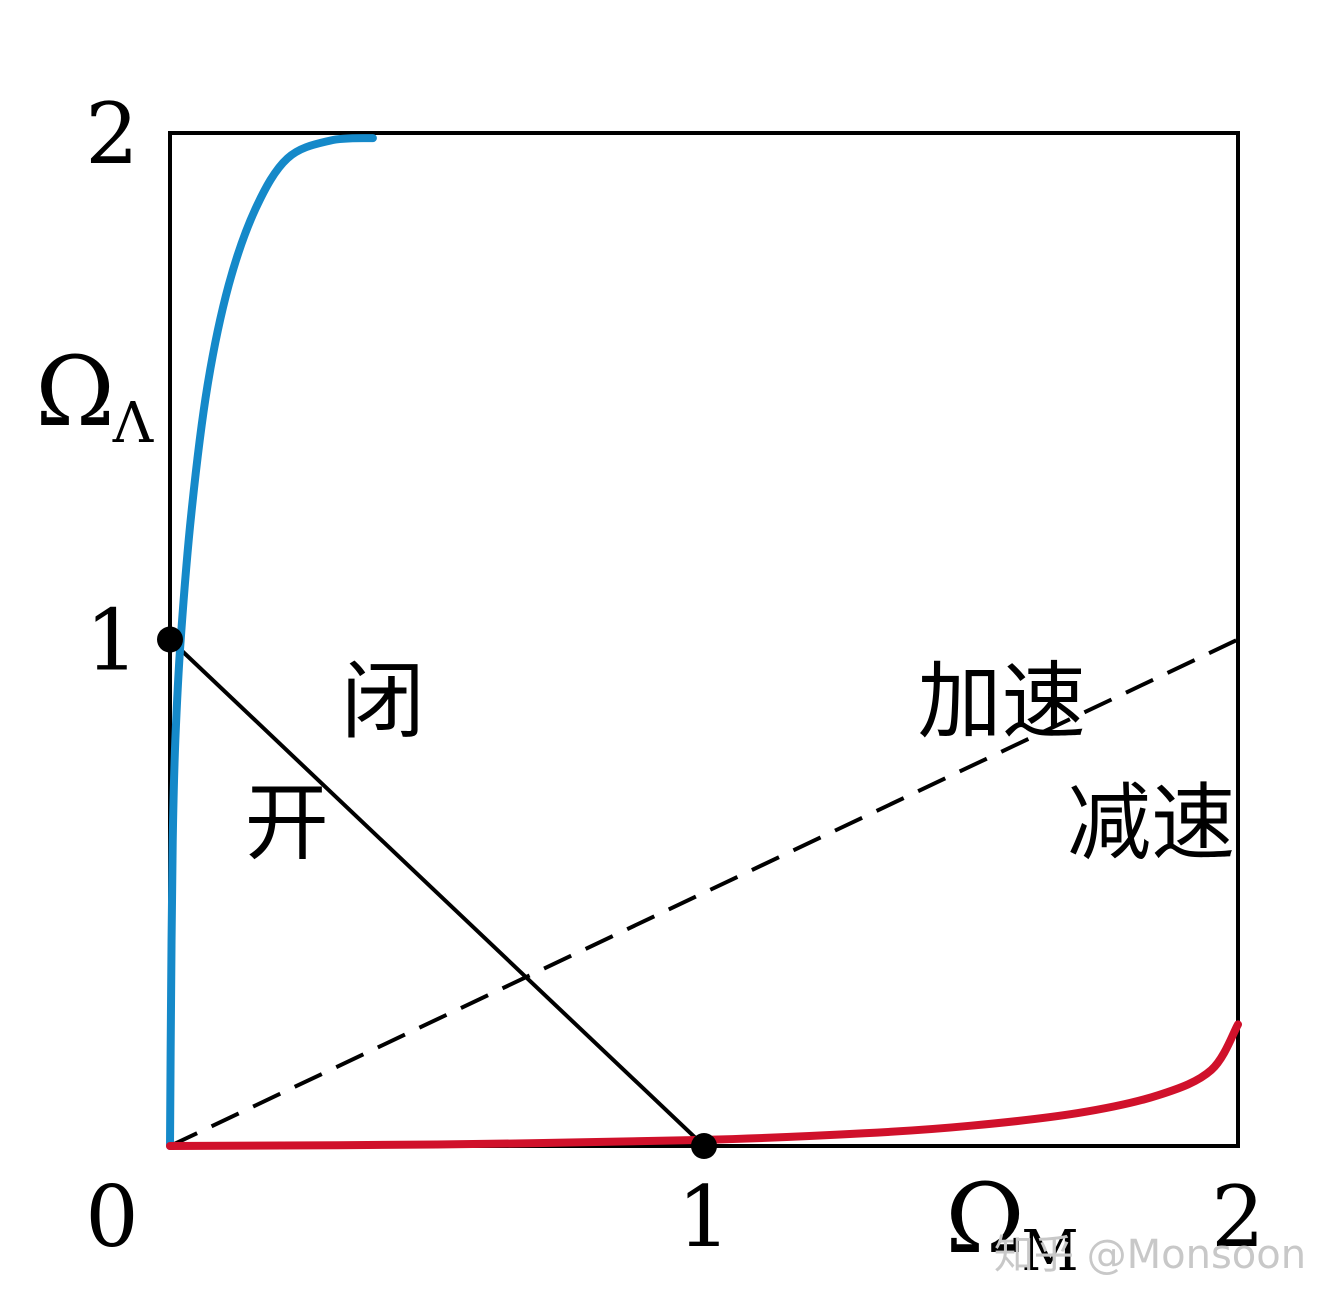 The height and width of the screenshot is (1310, 1335). Describe the element at coordinates (1049, 1251) in the screenshot. I see `x-axis-label-sub: M` at that location.